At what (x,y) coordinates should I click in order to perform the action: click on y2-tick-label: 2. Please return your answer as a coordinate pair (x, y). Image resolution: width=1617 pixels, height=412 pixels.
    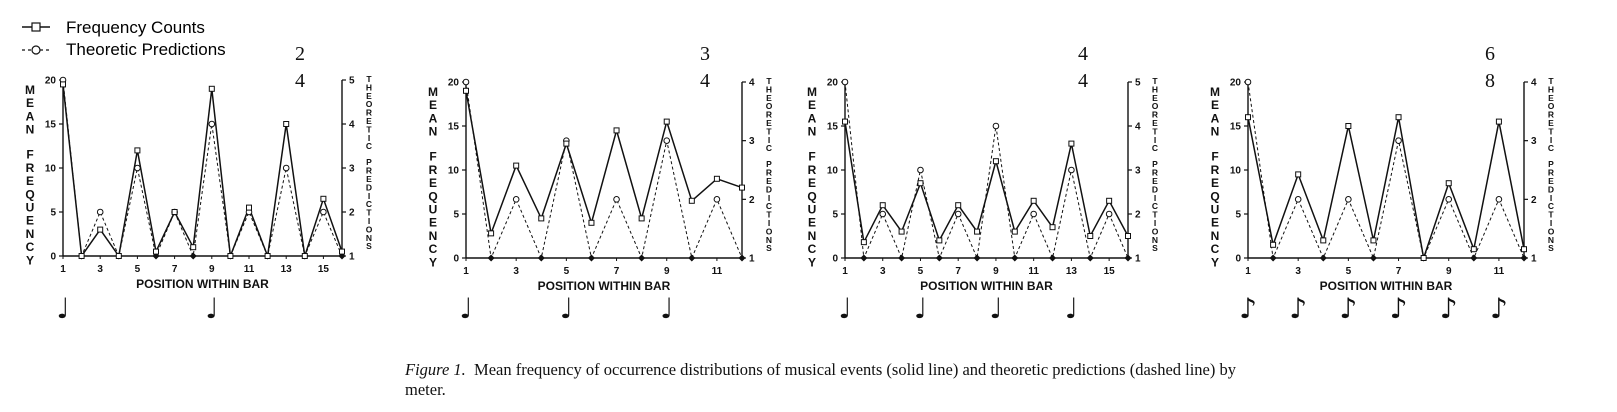
    Looking at the image, I should click on (352, 213).